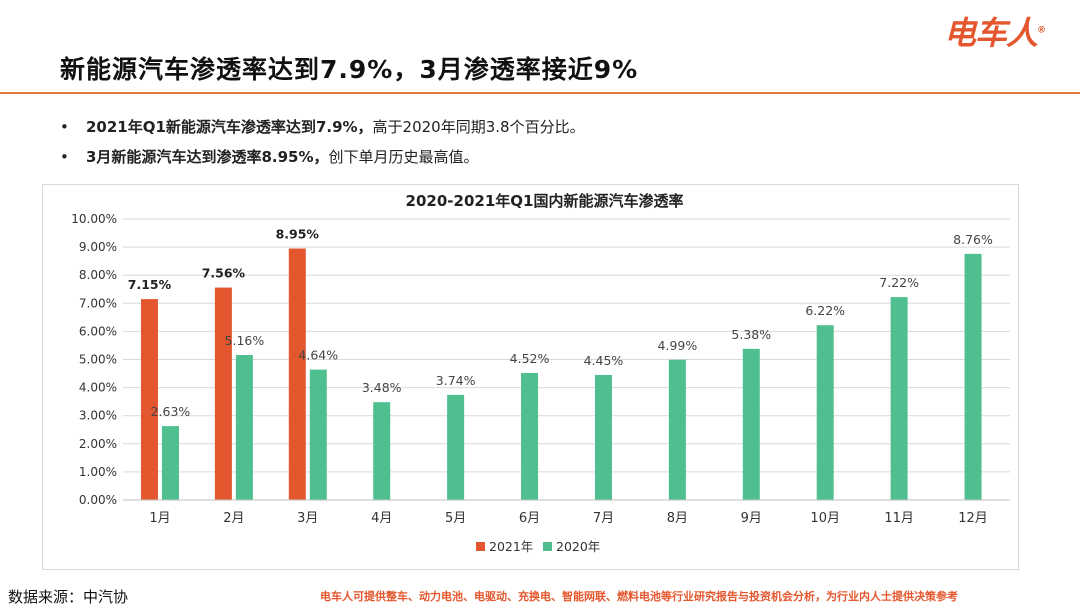 The height and width of the screenshot is (608, 1080). I want to click on data-label-2020: 5.16%, so click(245, 340).